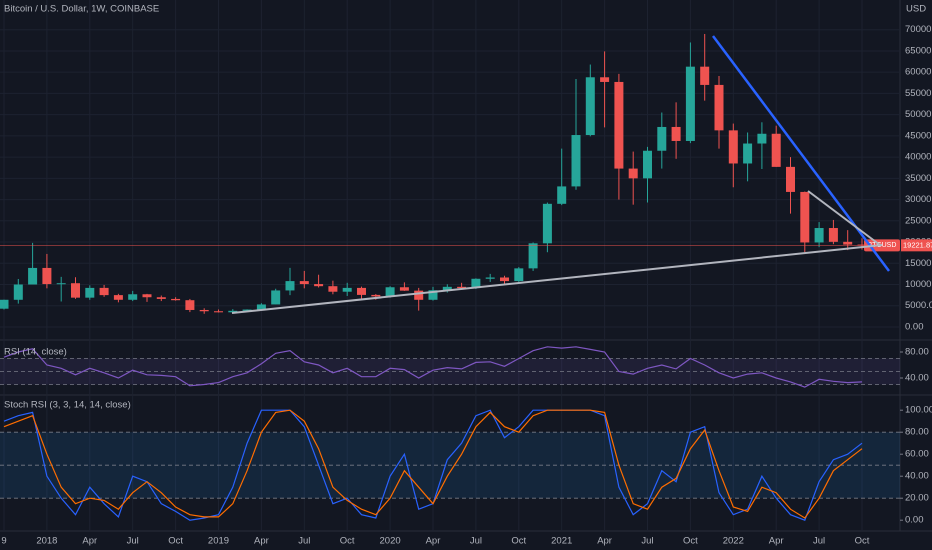 The height and width of the screenshot is (550, 932). I want to click on y-tick-label: 20.00, so click(917, 498).